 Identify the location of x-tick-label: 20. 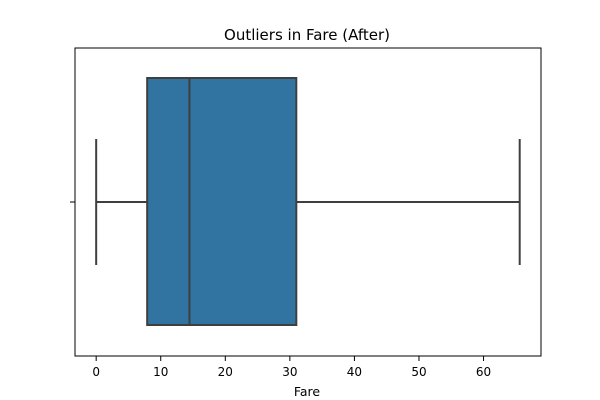
(225, 372).